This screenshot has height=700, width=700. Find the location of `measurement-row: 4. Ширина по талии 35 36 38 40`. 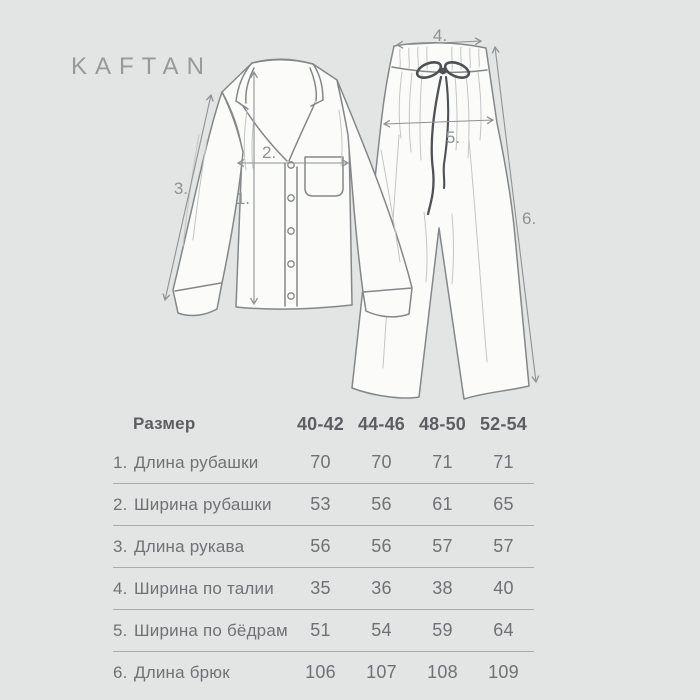

measurement-row: 4. Ширина по талии 35 36 38 40 is located at coordinates (323, 588).